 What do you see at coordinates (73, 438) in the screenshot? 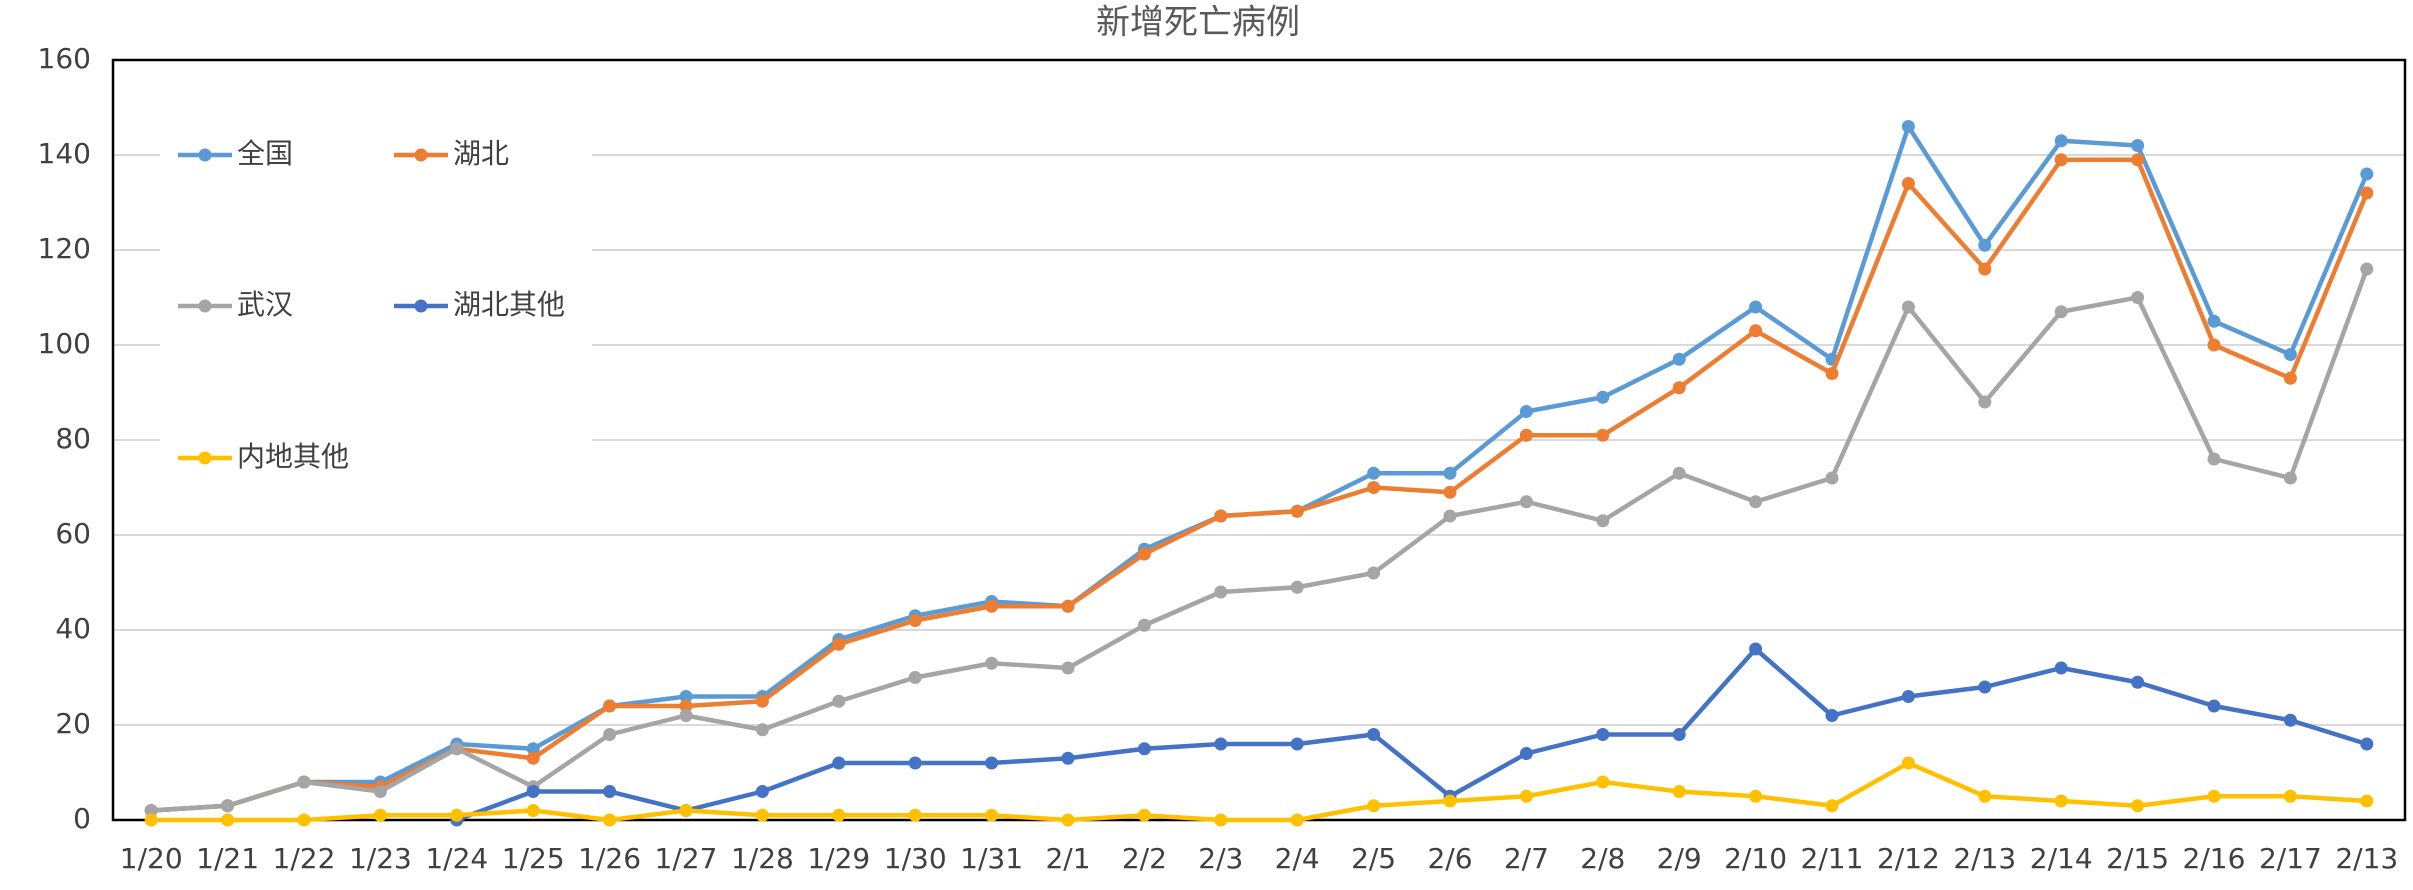
I see `y-tick-label: 80` at bounding box center [73, 438].